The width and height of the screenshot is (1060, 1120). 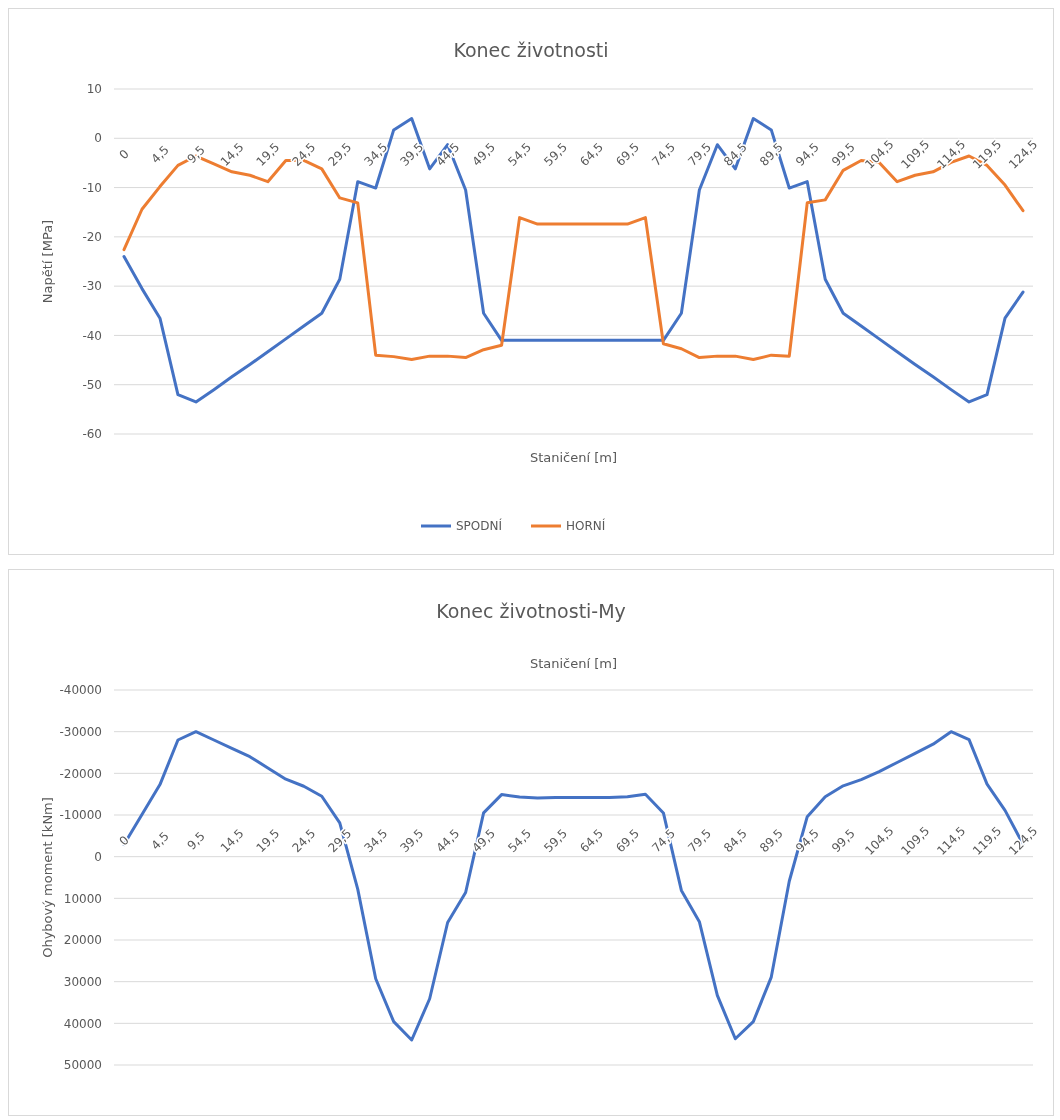 I want to click on y-tick-label: -40000, so click(x=80, y=690).